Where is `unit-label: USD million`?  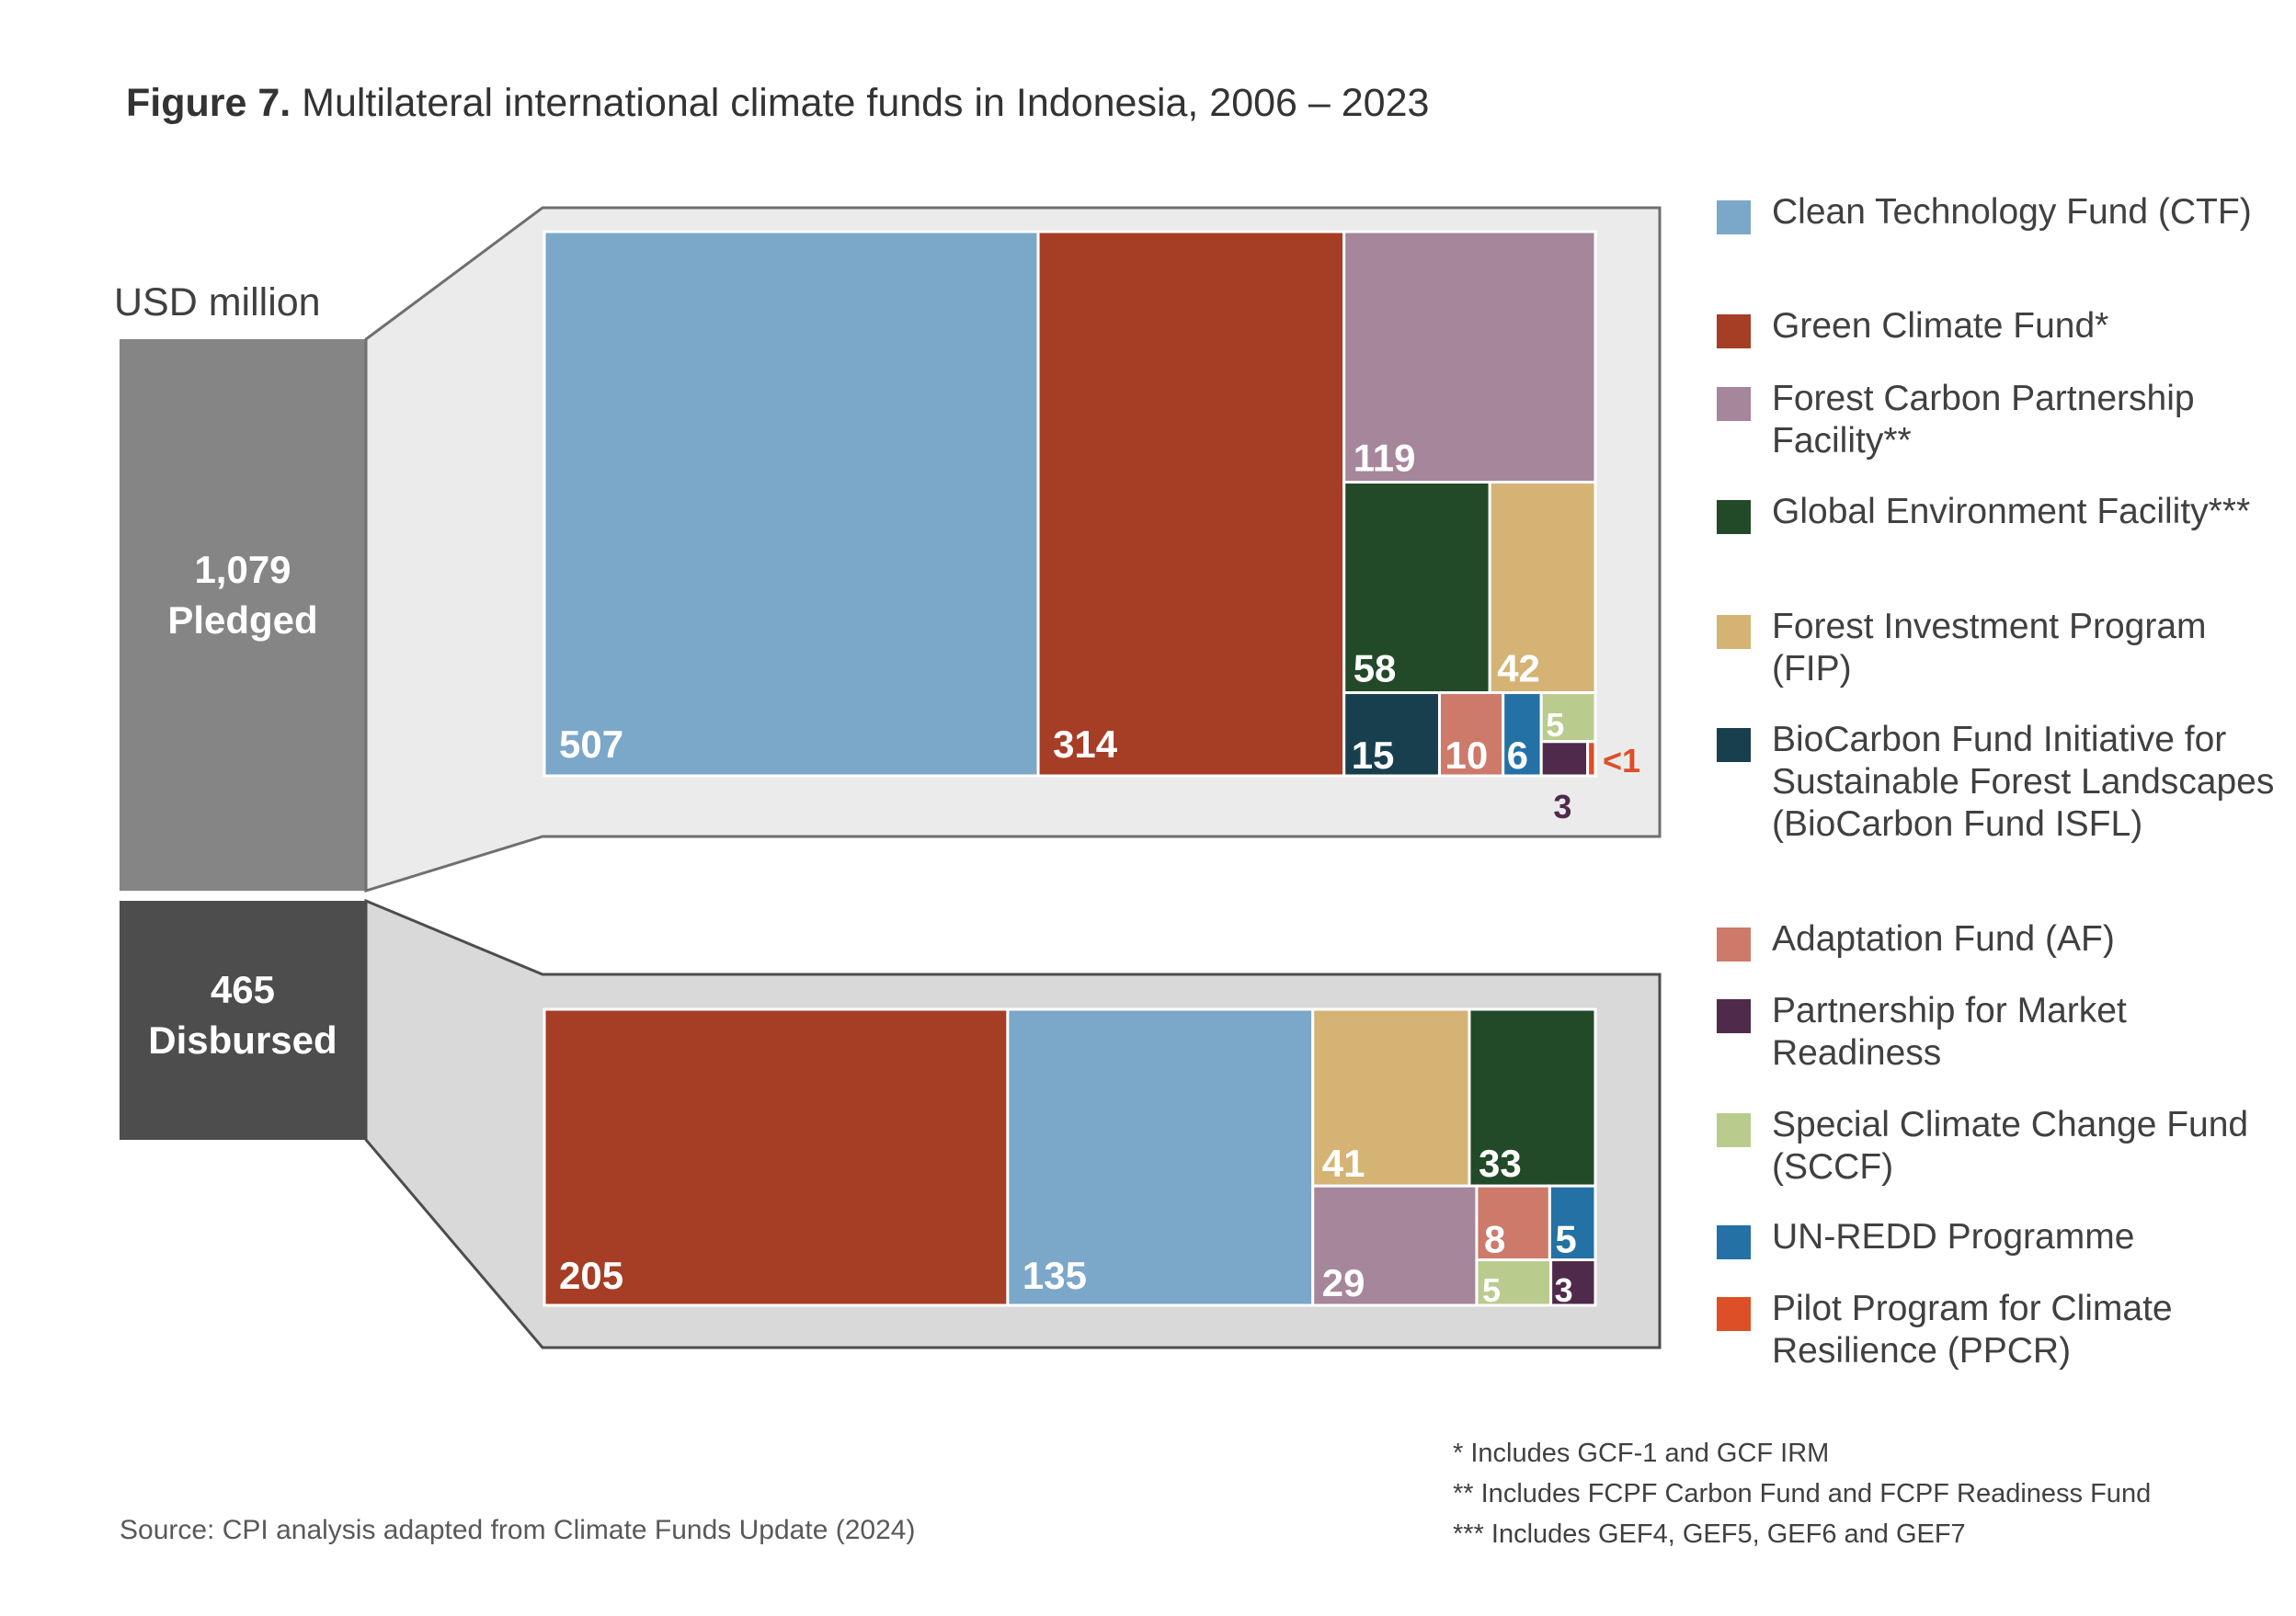
unit-label: USD million is located at coordinates (217, 302).